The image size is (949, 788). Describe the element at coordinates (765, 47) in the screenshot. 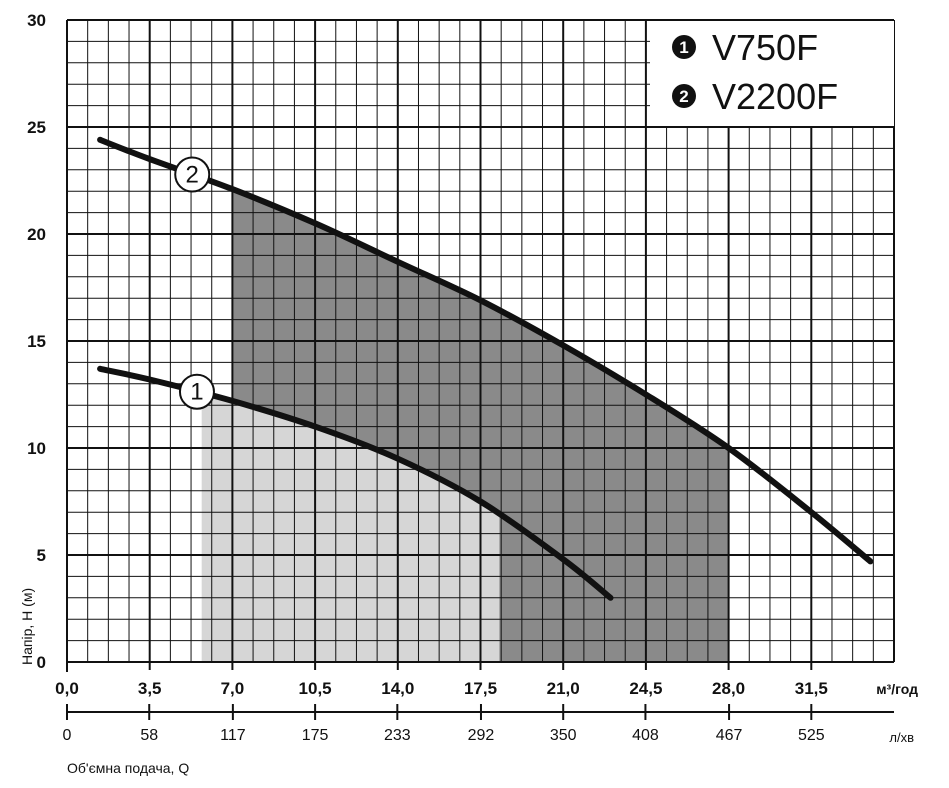

I see `legend-entry-V750F: V750F` at that location.